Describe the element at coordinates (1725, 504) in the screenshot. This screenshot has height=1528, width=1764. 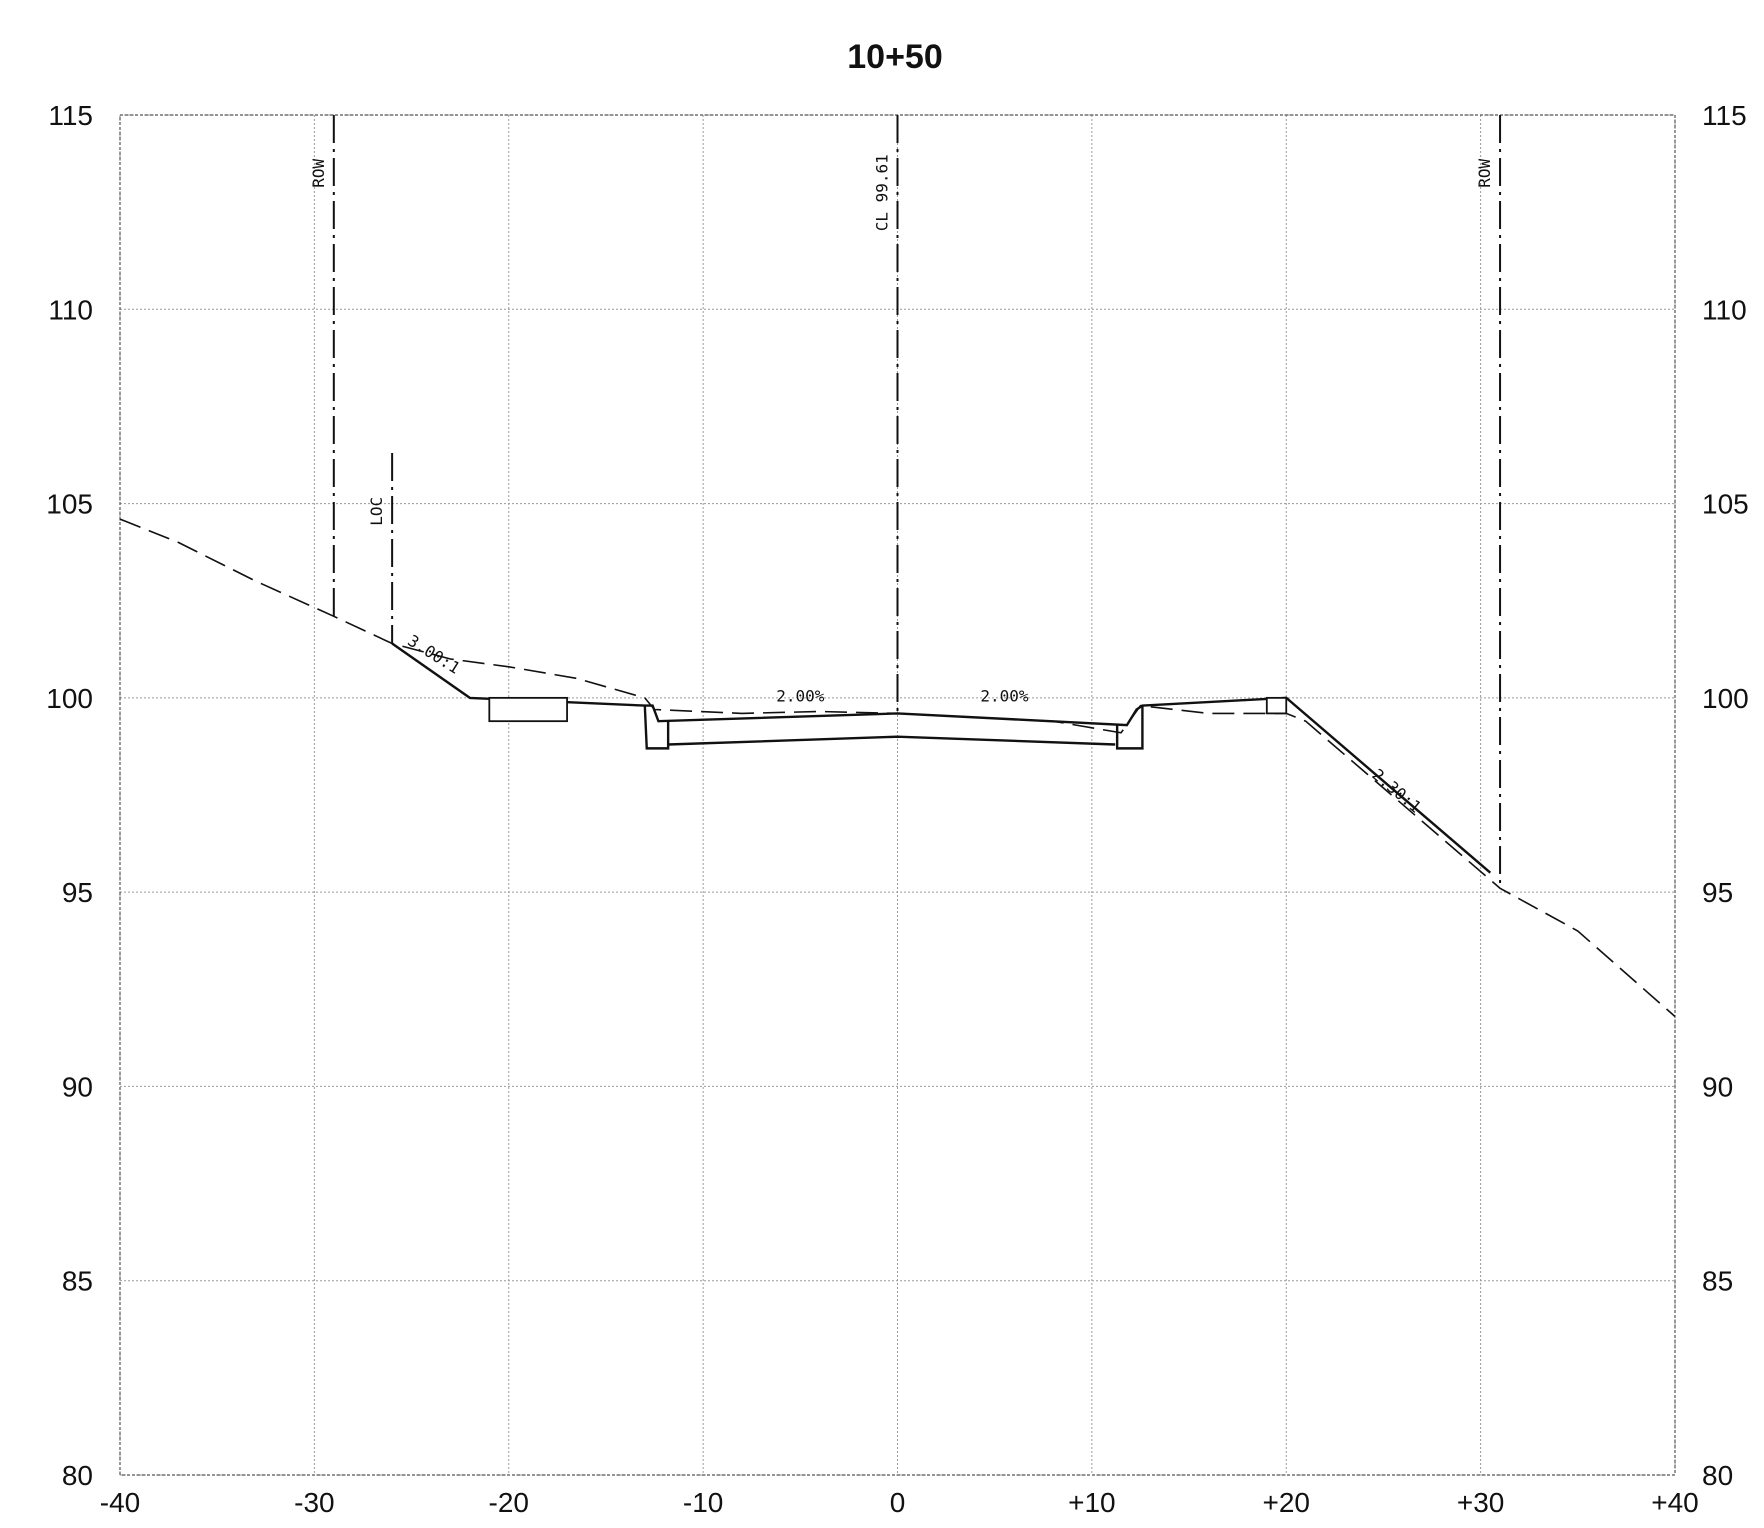
I see `y-tick-label-right: 105` at that location.